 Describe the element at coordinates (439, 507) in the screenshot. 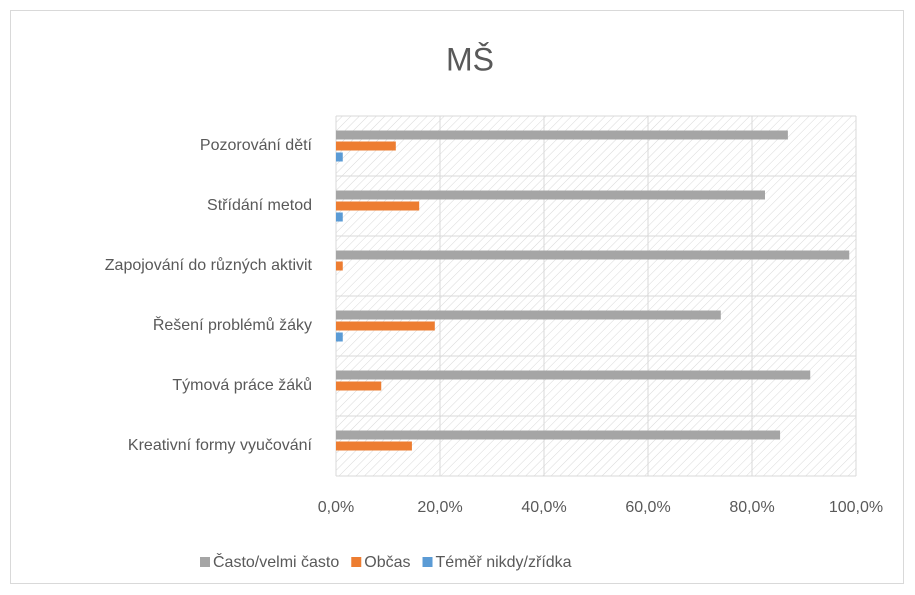

I see `x-tick-label: 20,0%` at that location.